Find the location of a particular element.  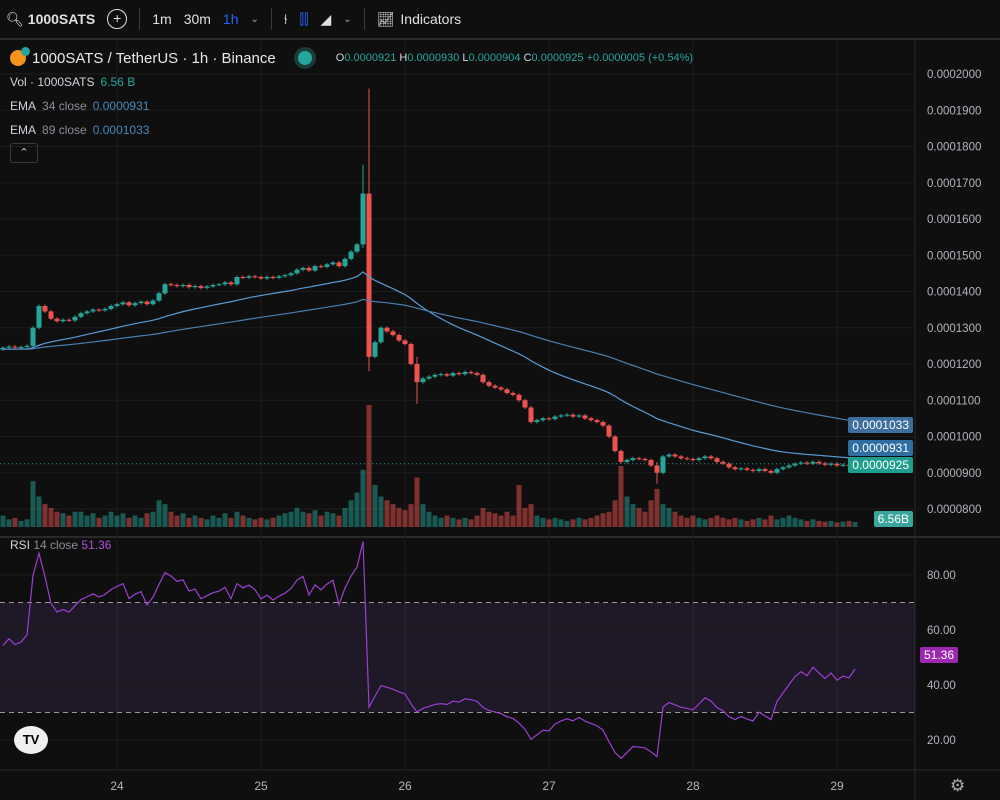

candlestick-chart-type-icon: ⫿⫿ is located at coordinates (304, 18).